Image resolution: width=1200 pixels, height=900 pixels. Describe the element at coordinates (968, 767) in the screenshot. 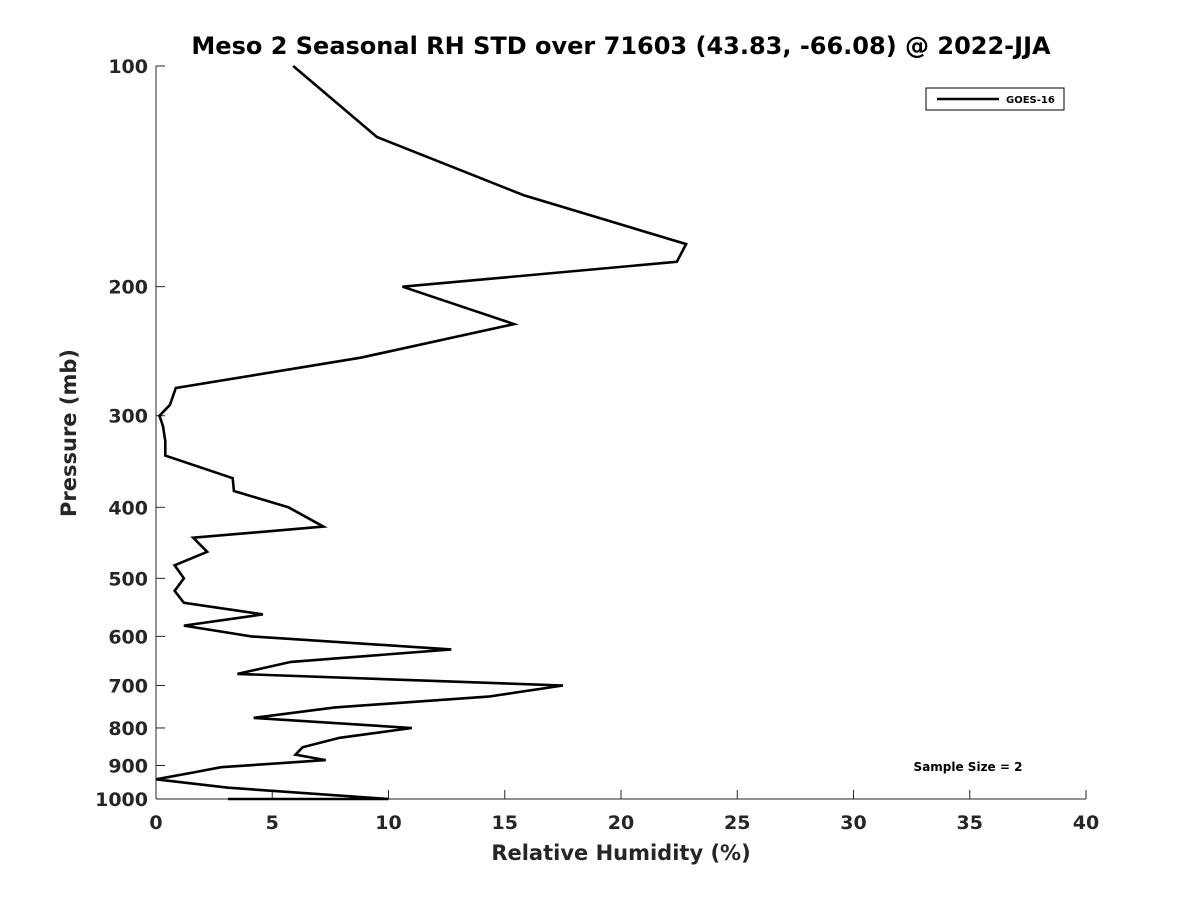

I see `sample-size-annotation: Sample Size = 2` at that location.